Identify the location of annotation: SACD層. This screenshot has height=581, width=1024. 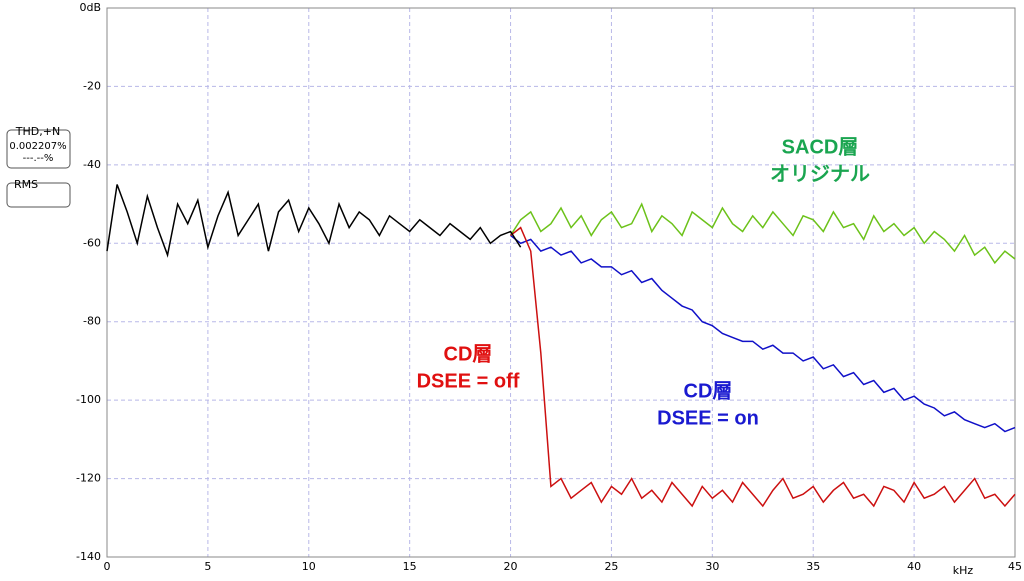
(820, 146).